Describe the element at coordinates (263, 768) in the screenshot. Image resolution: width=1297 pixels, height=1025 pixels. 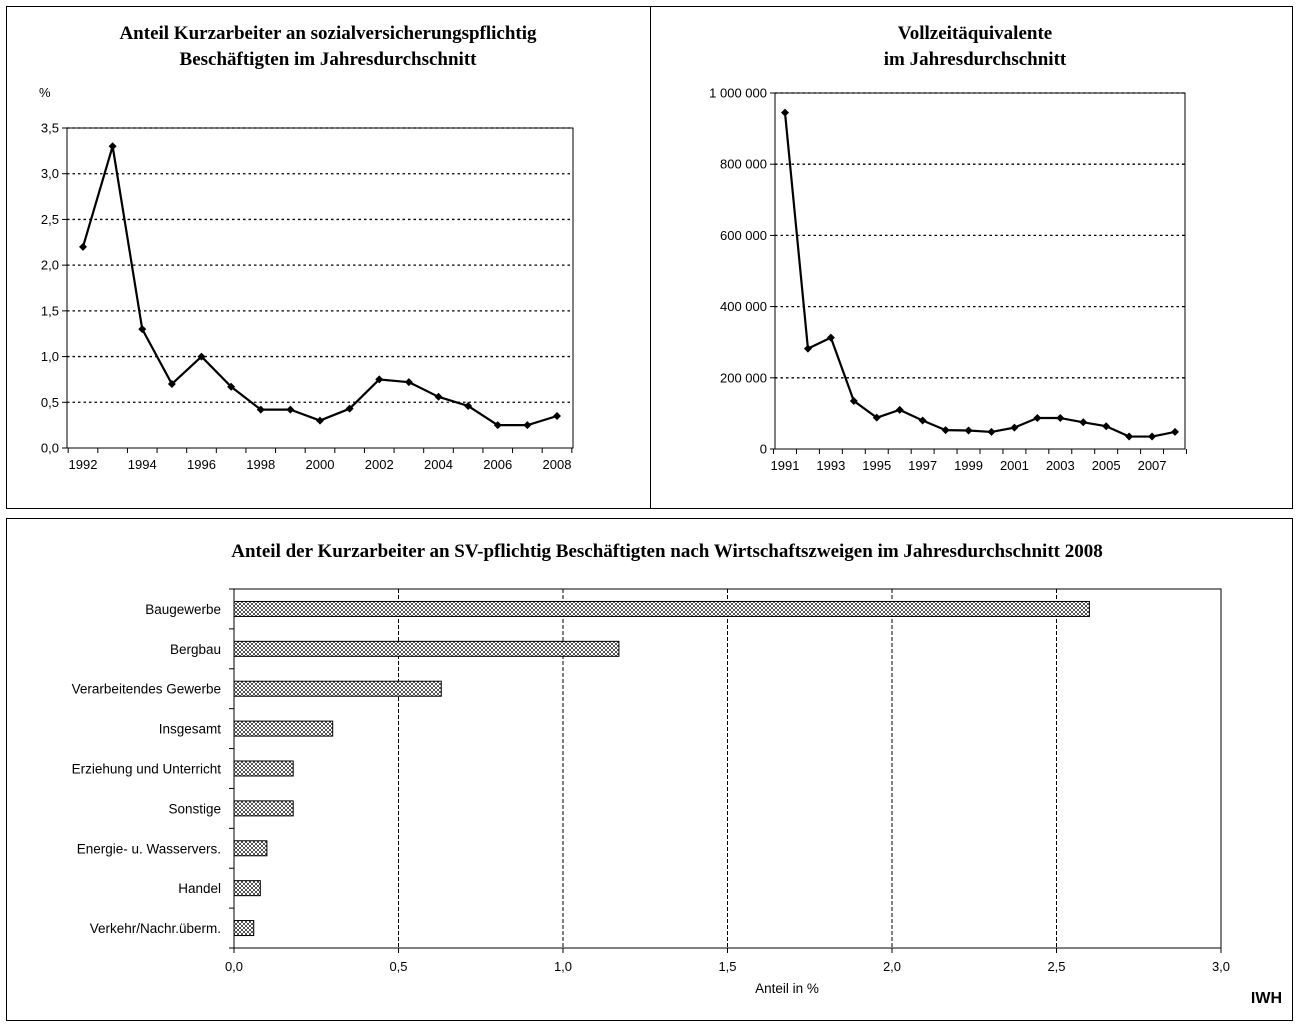
I see `bar-Erziehung und Unterricht` at that location.